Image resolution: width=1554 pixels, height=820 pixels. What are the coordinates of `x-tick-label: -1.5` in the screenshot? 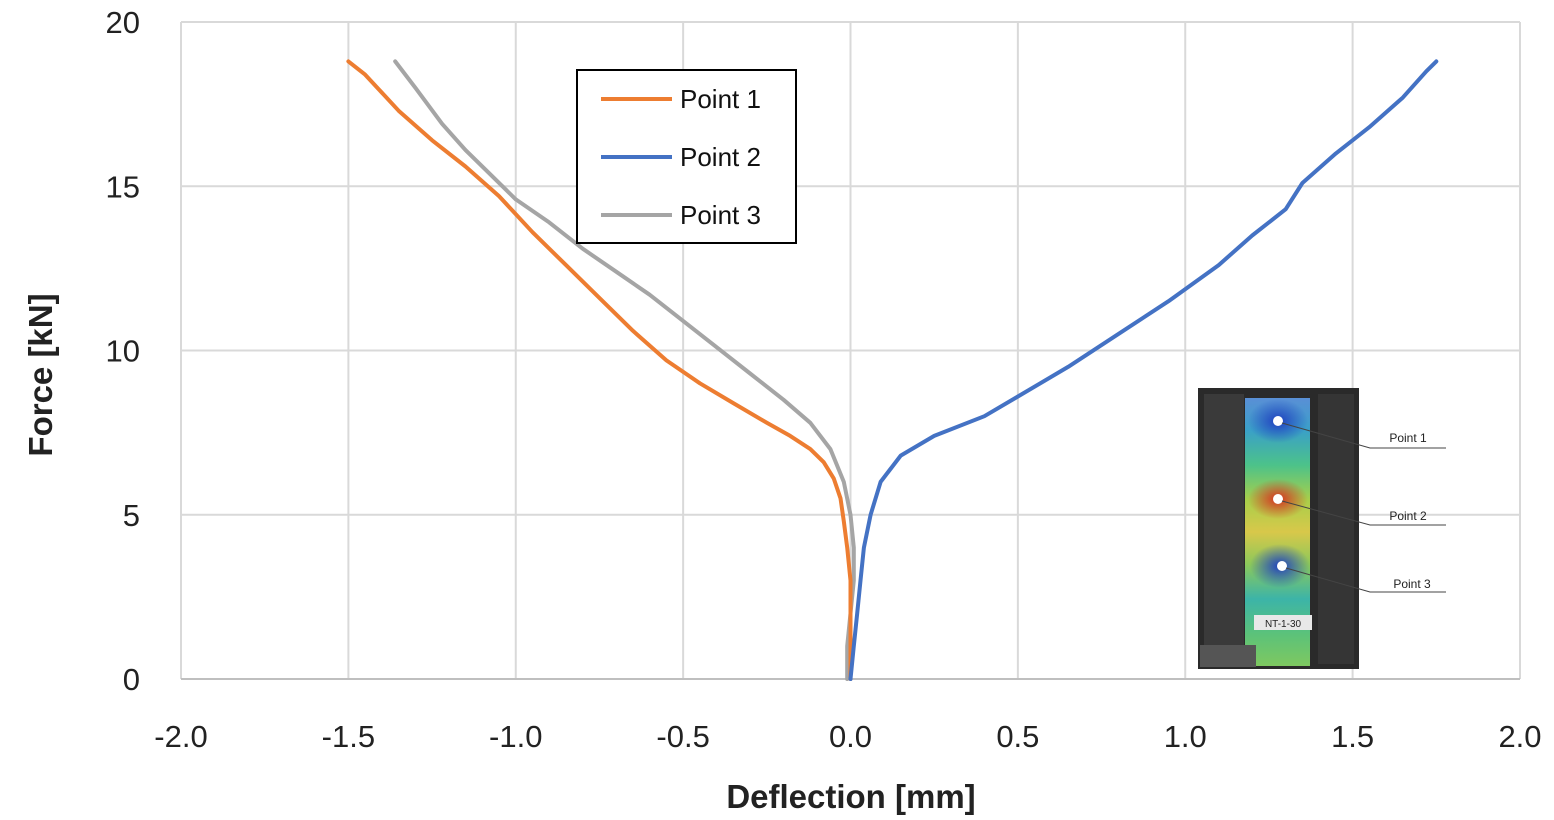 It's located at (348, 736).